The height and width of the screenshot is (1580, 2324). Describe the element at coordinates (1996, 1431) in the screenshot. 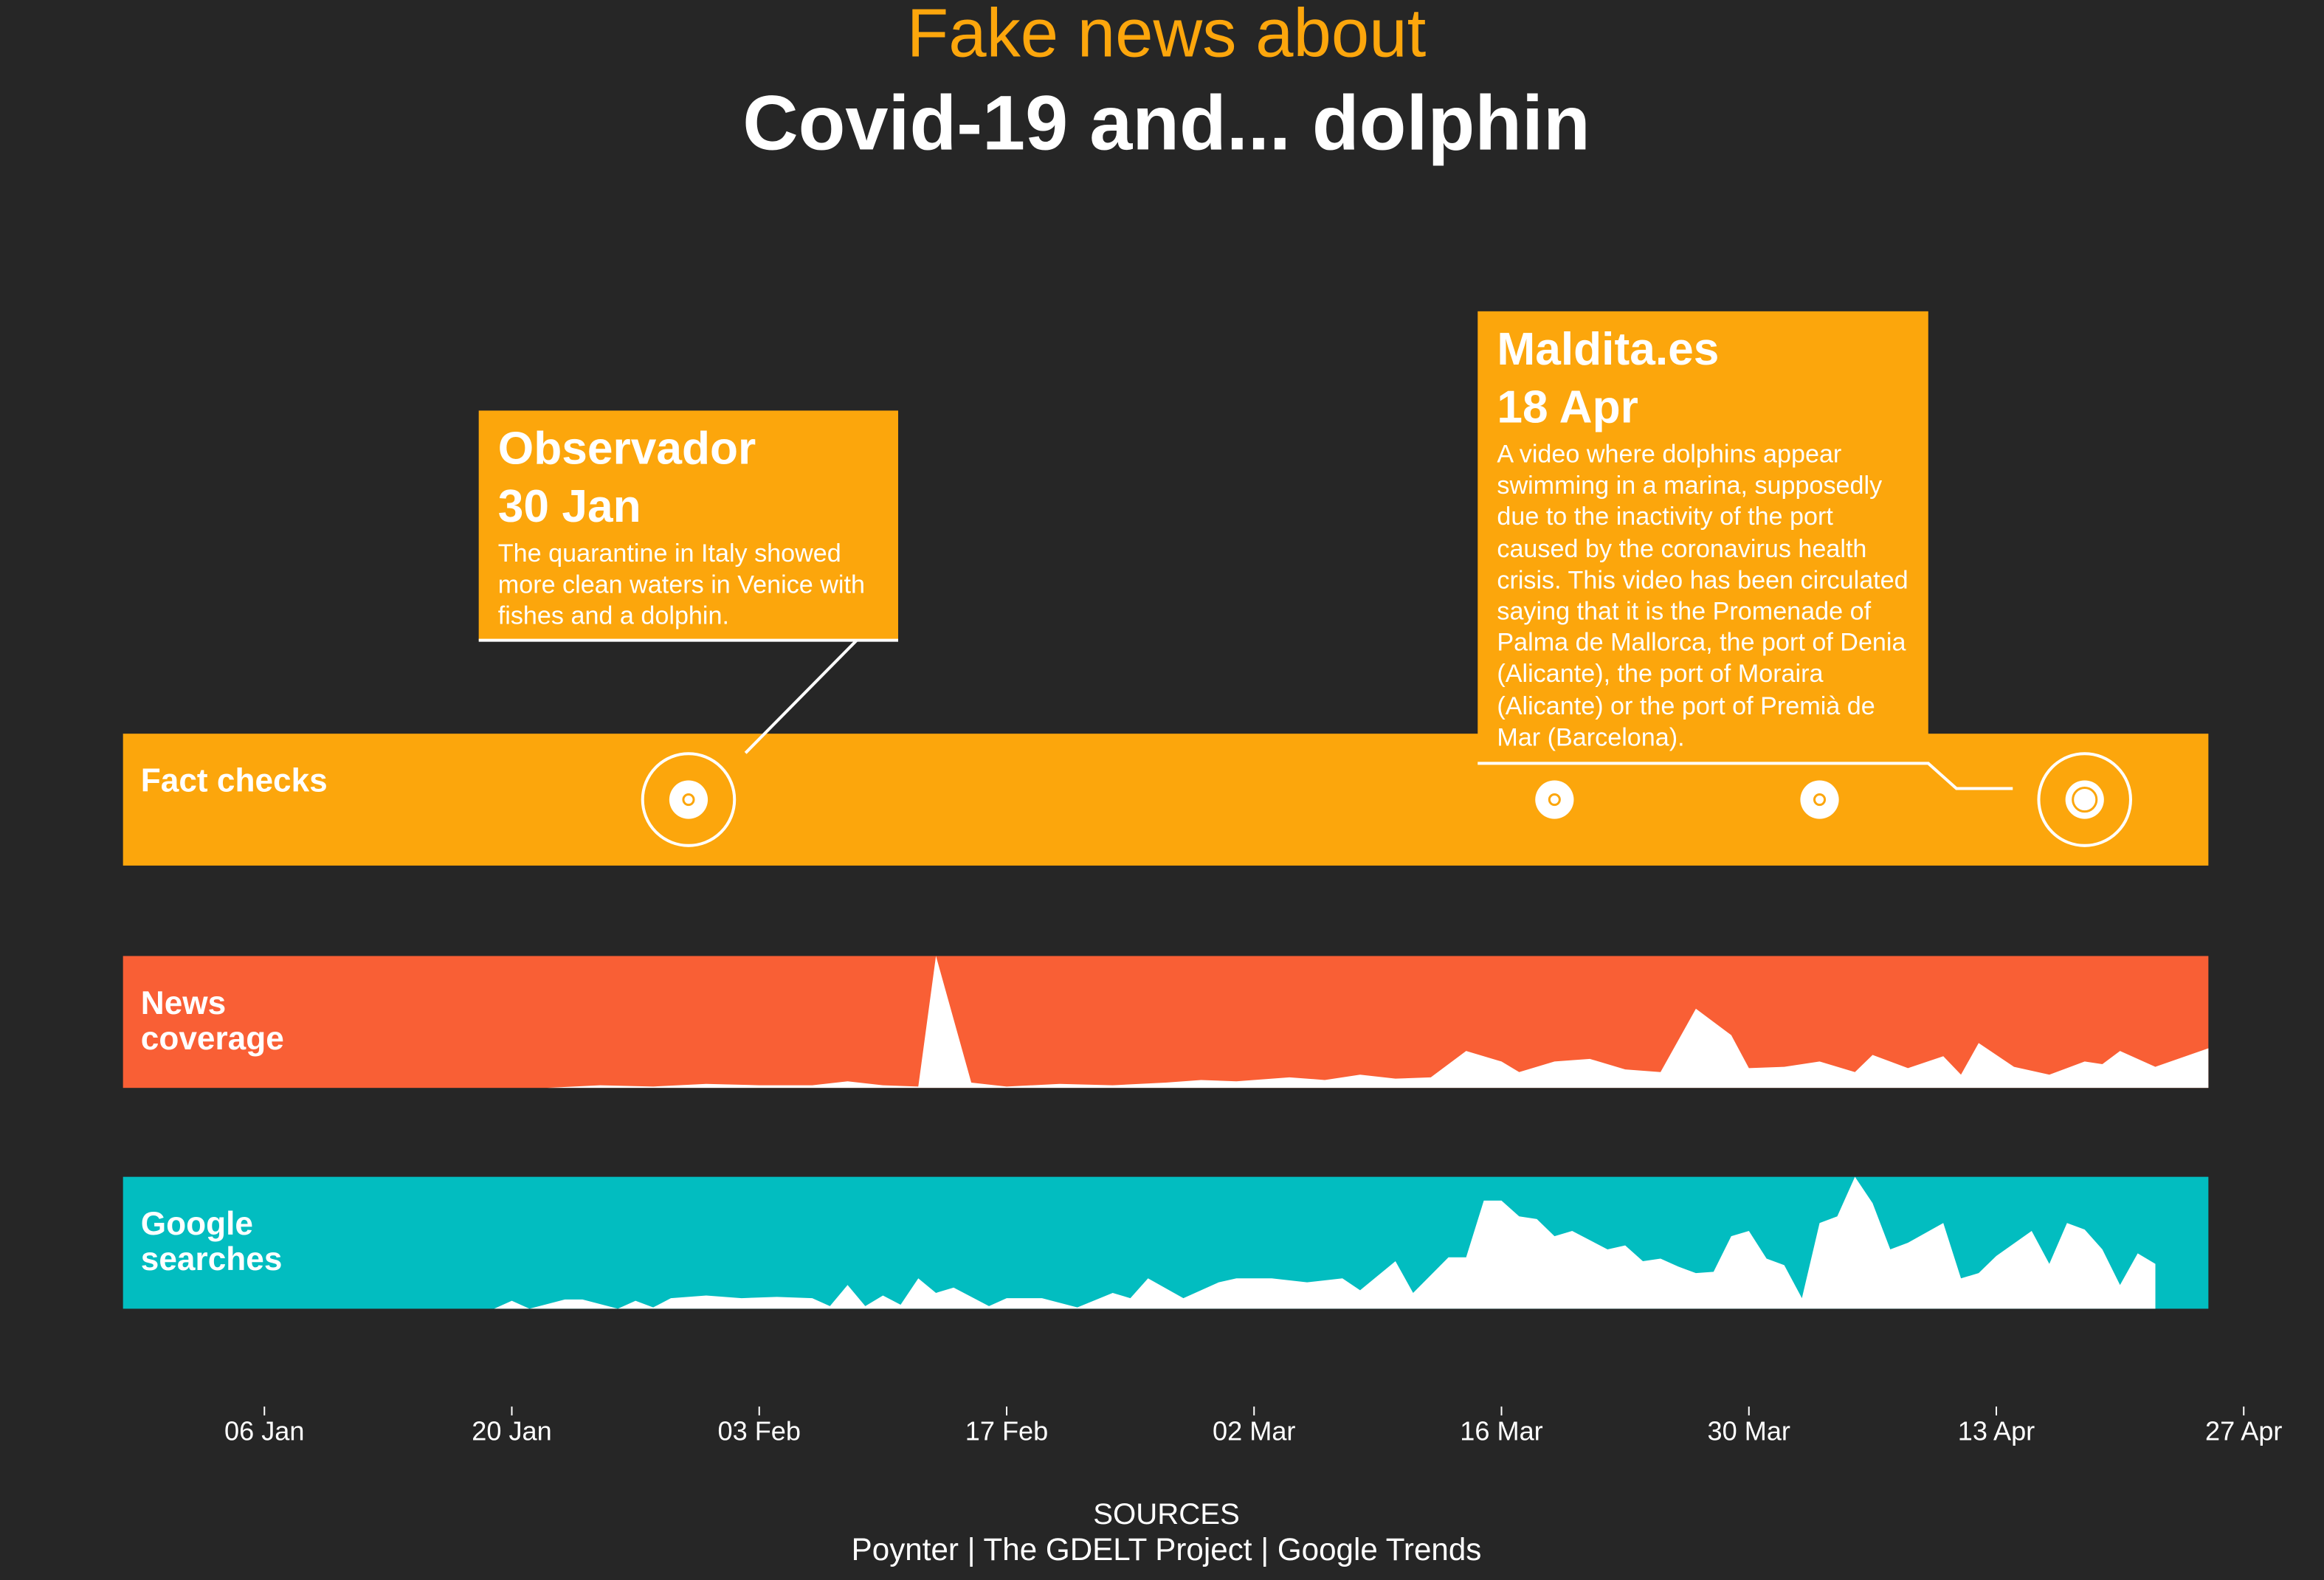

I see `x-tick-label: 13 Apr` at that location.